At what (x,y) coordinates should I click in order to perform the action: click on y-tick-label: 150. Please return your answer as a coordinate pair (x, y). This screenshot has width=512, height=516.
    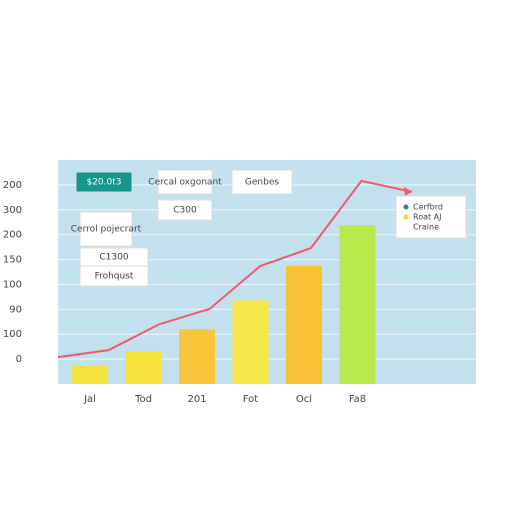
    Looking at the image, I should click on (12, 260).